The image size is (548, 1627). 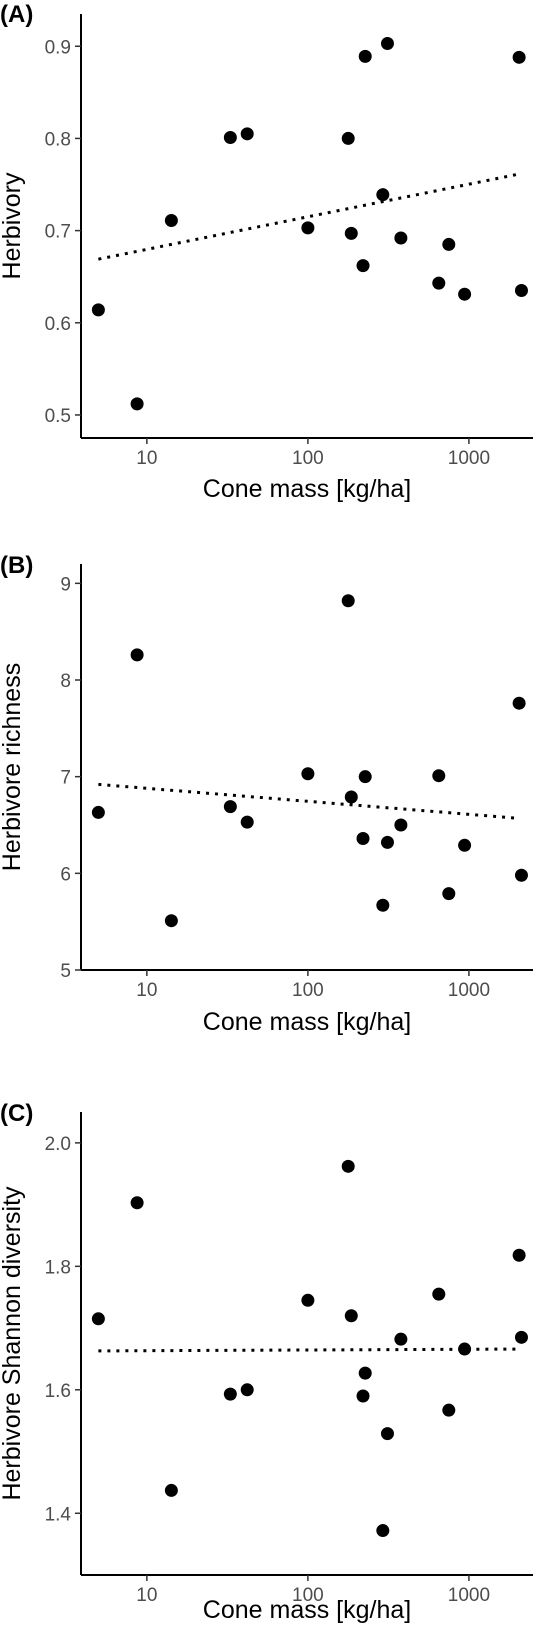 What do you see at coordinates (65, 971) in the screenshot?
I see `panel-b-y-tick-label: 5` at bounding box center [65, 971].